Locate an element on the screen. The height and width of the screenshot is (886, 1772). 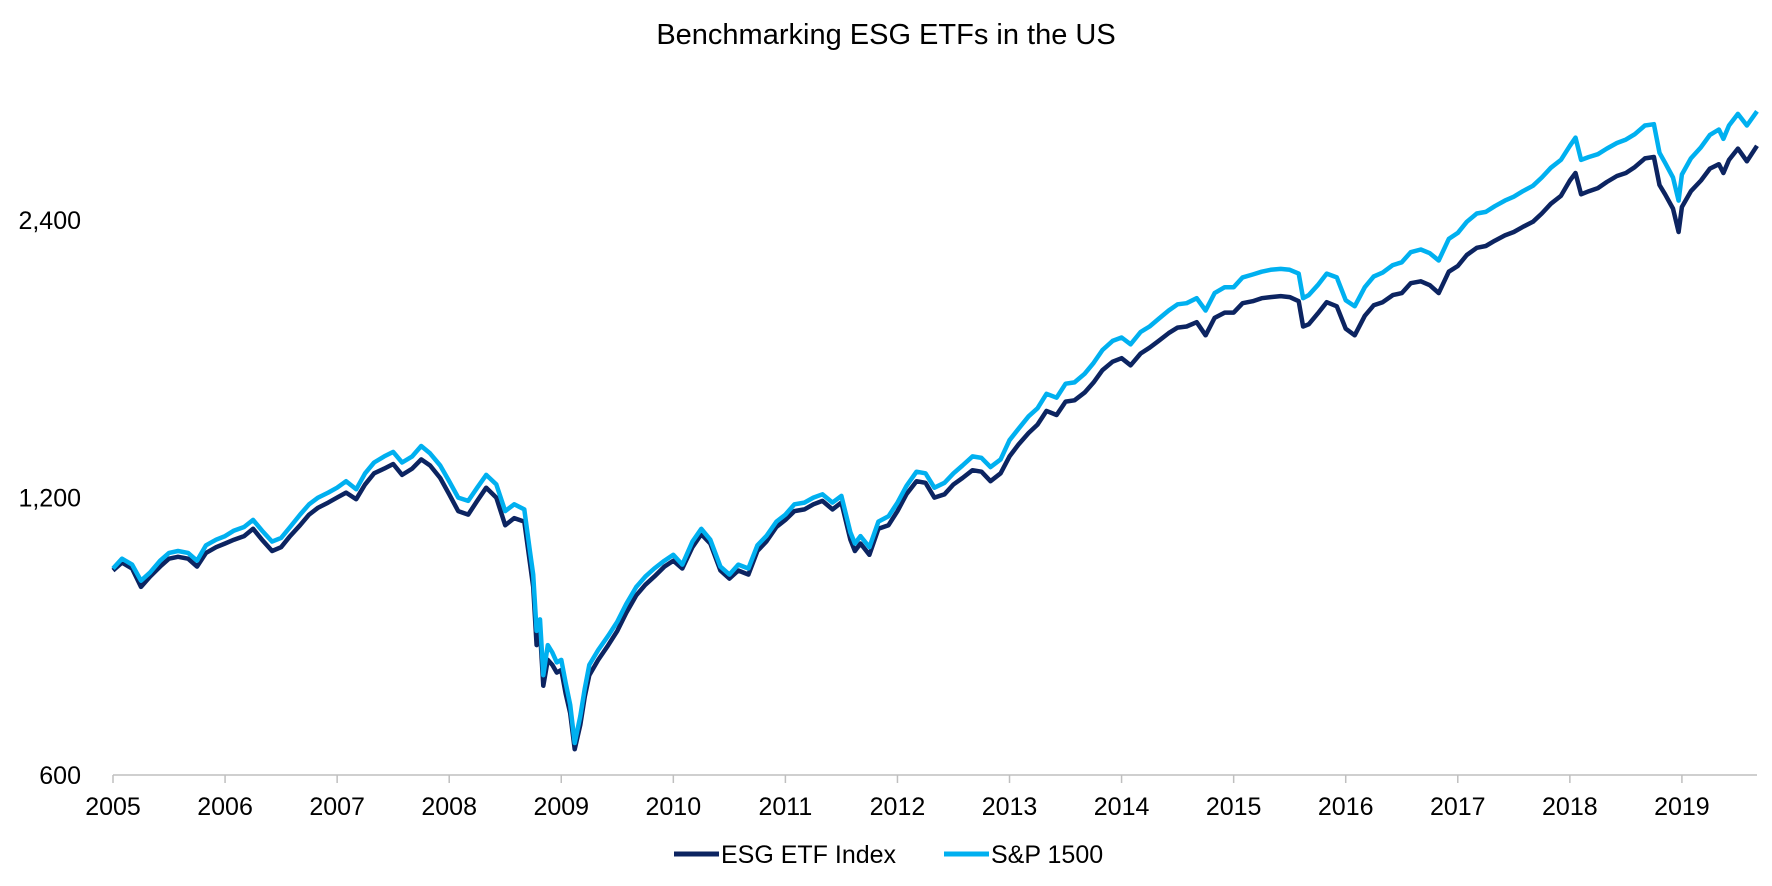
x-tick-label: 2016 is located at coordinates (1346, 807).